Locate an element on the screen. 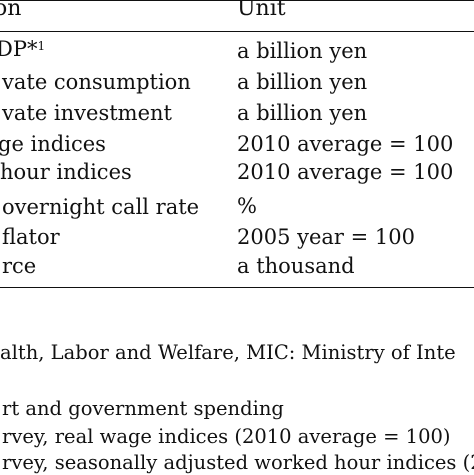  header-unit: Unit is located at coordinates (261, 10).